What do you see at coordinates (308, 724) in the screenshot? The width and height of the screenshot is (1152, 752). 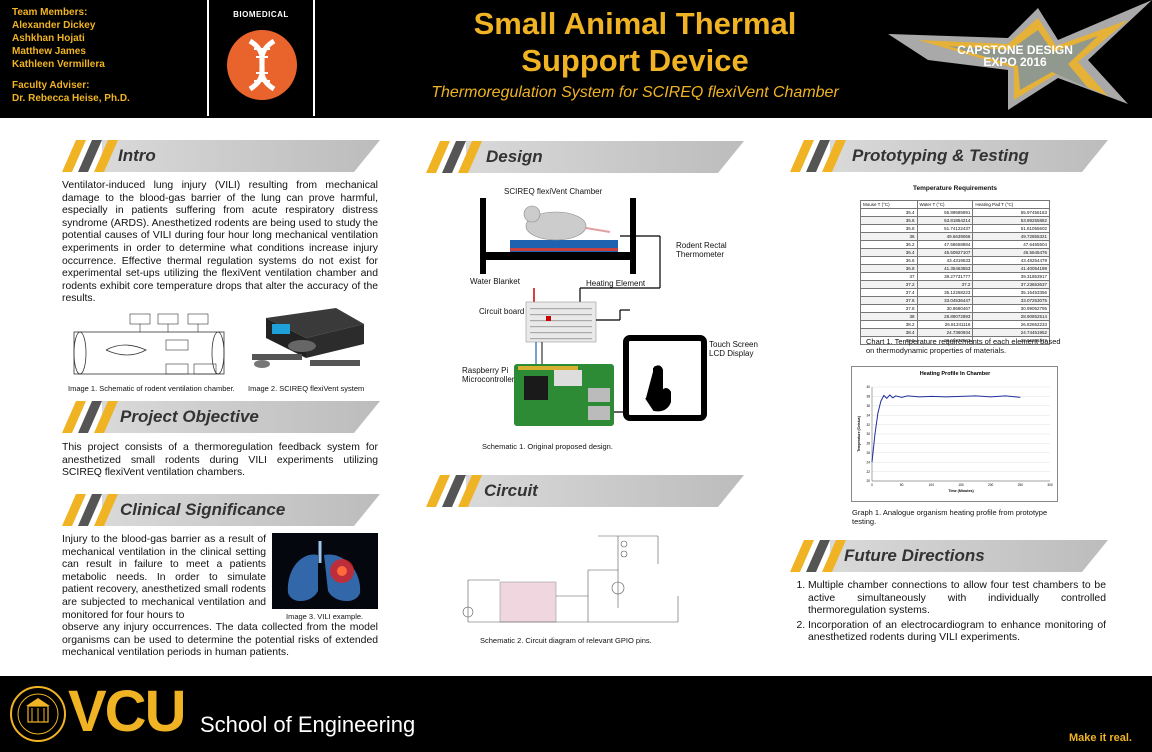 I see `school-name: School of Engineering` at bounding box center [308, 724].